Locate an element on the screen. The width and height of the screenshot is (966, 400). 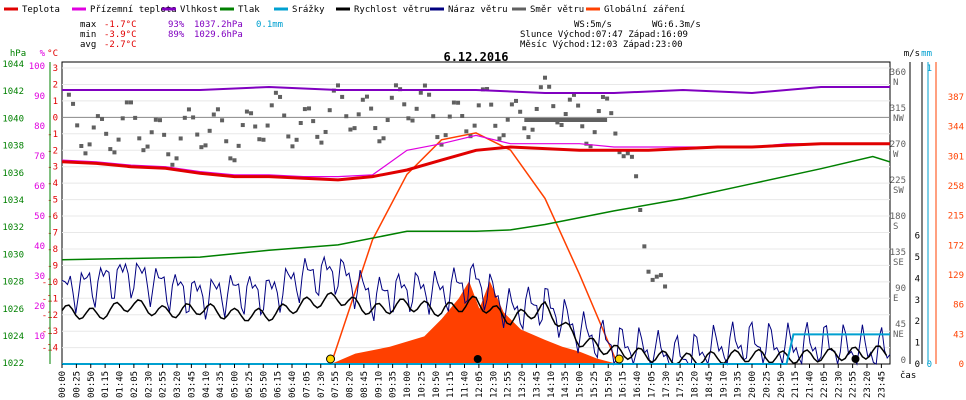
time-tick-label: 20:25 is located at coordinates (767, 384).